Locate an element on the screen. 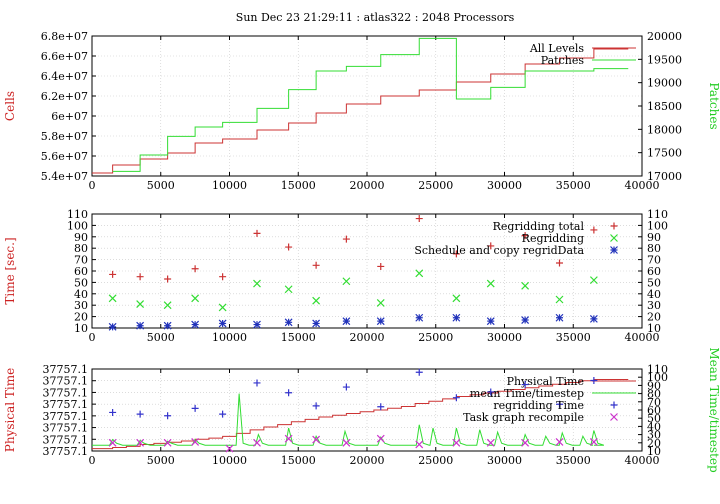 The height and width of the screenshot is (504, 720). y-tick-label: 90 is located at coordinates (81, 237).